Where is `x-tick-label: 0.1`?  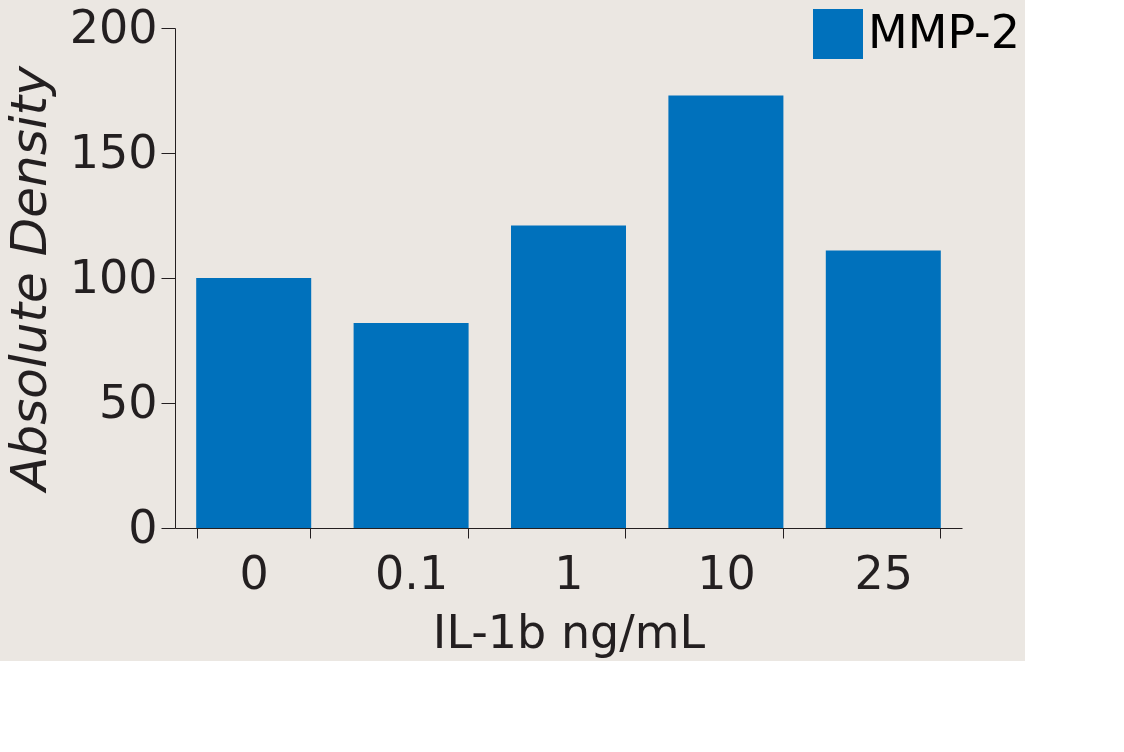 x-tick-label: 0.1 is located at coordinates (412, 572).